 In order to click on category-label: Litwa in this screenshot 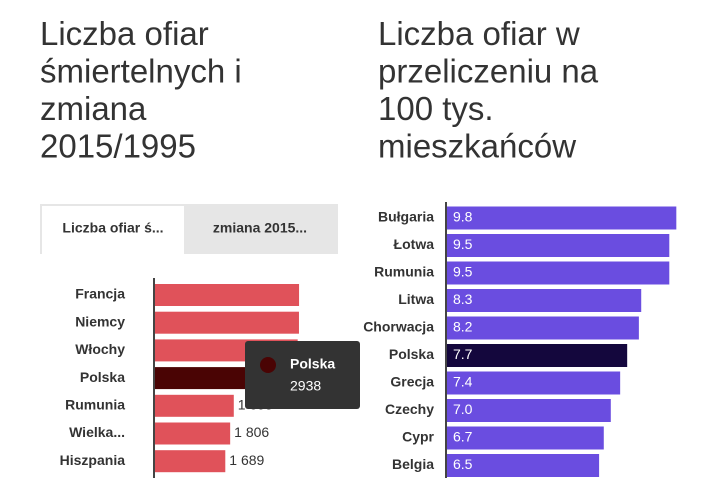, I will do `click(416, 299)`.